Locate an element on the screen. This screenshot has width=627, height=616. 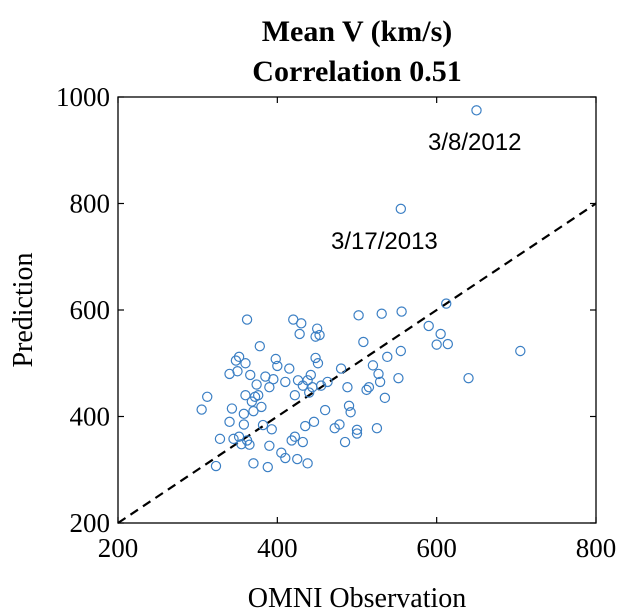
annotation-3-17-2013: 3/17/2013 is located at coordinates (384, 241).